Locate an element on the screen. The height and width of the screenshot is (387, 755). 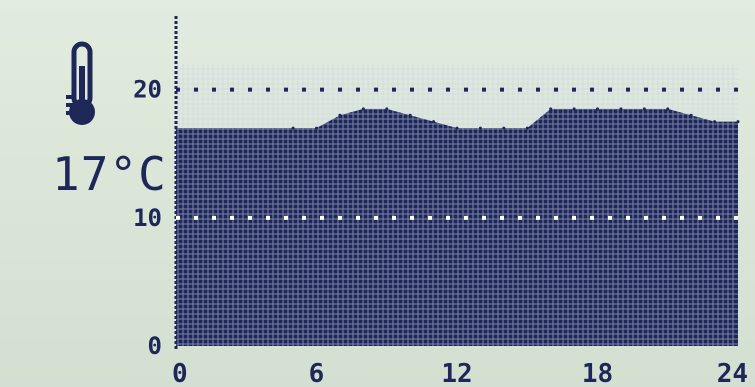
current-temperature: 17°C is located at coordinates (109, 174).